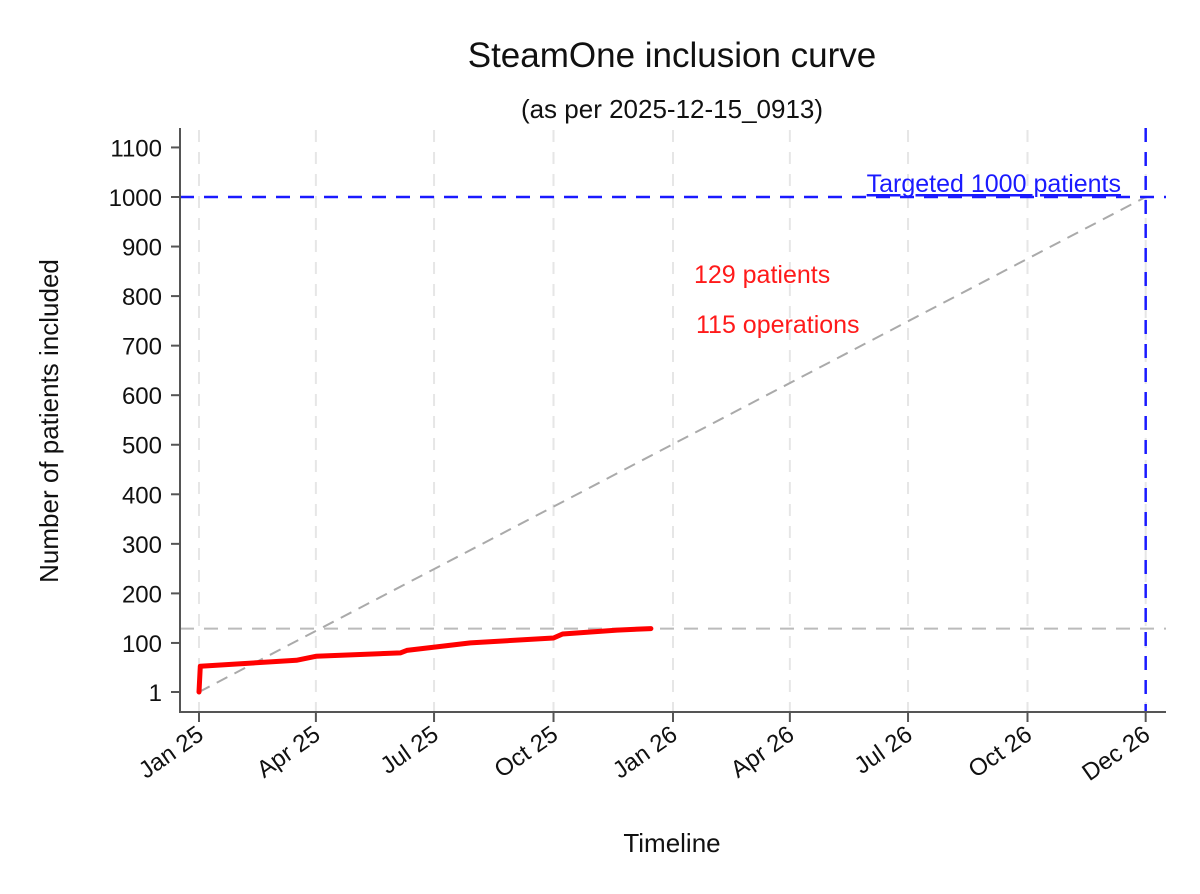 Image resolution: width=1200 pixels, height=894 pixels. What do you see at coordinates (142, 297) in the screenshot?
I see `y-tick-label: 800` at bounding box center [142, 297].